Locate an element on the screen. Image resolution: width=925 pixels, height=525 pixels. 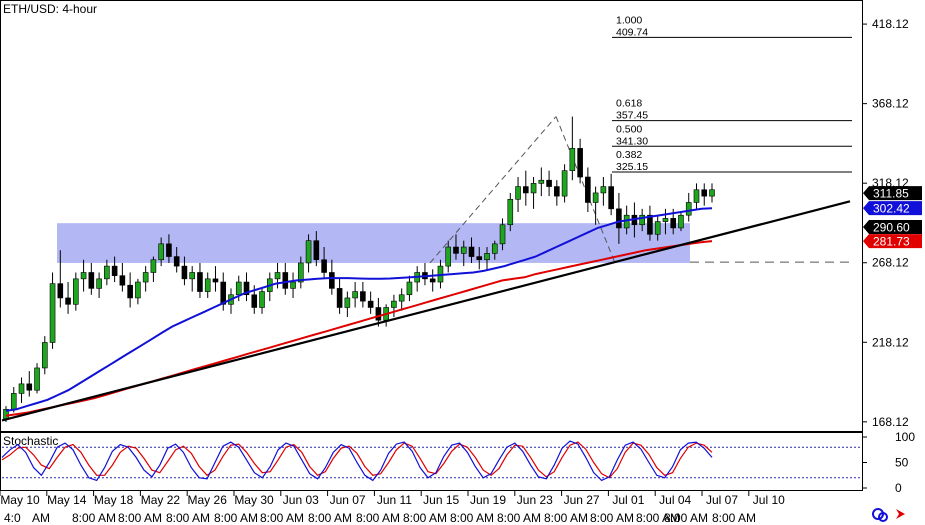
x-date-label: Jun 11 is located at coordinates (394, 500).